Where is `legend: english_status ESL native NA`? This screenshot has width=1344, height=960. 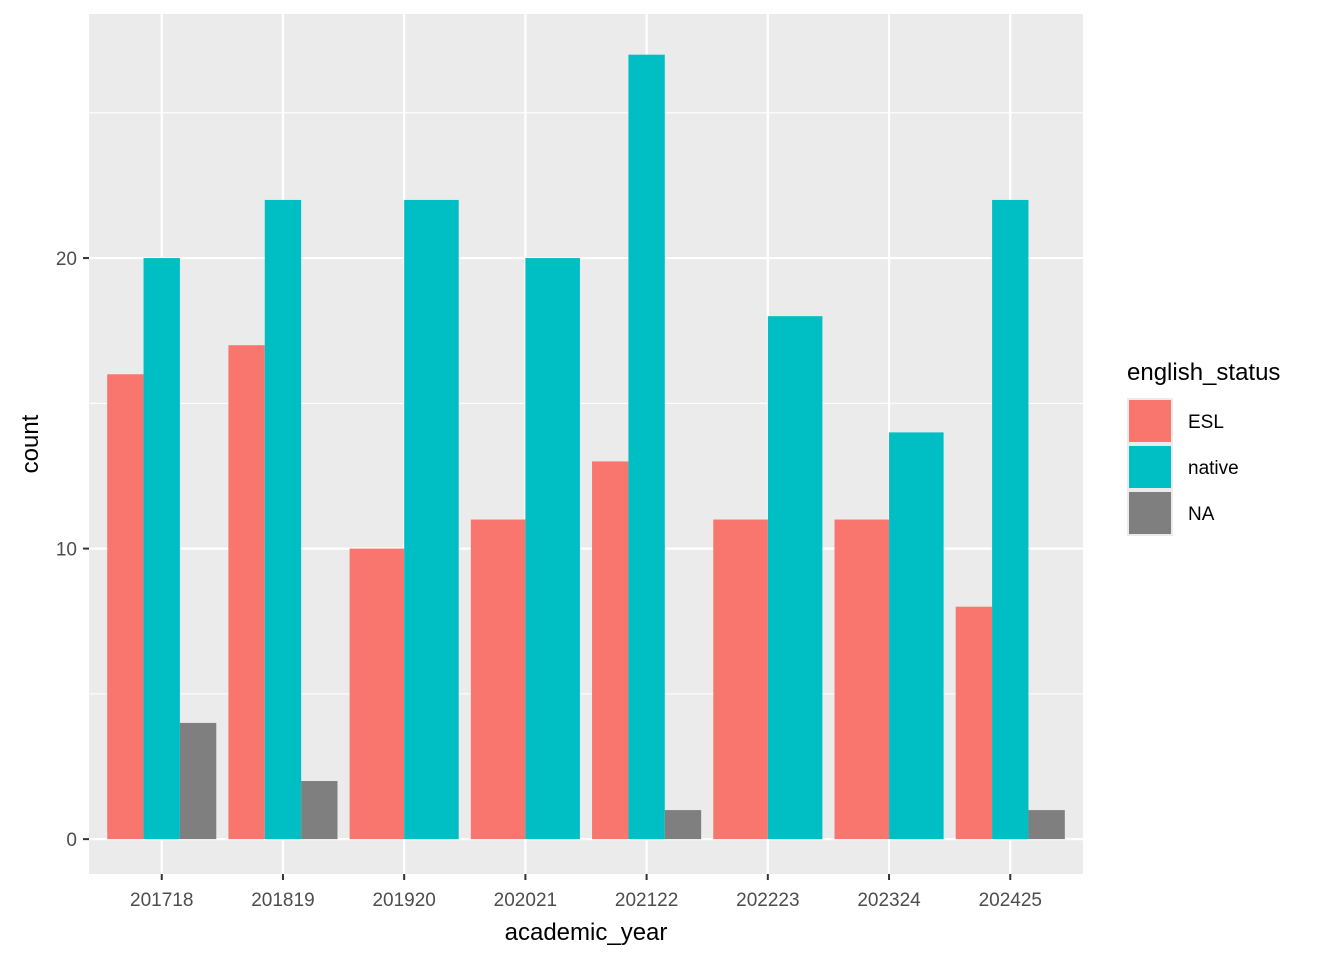 legend: english_status ESL native NA is located at coordinates (1203, 447).